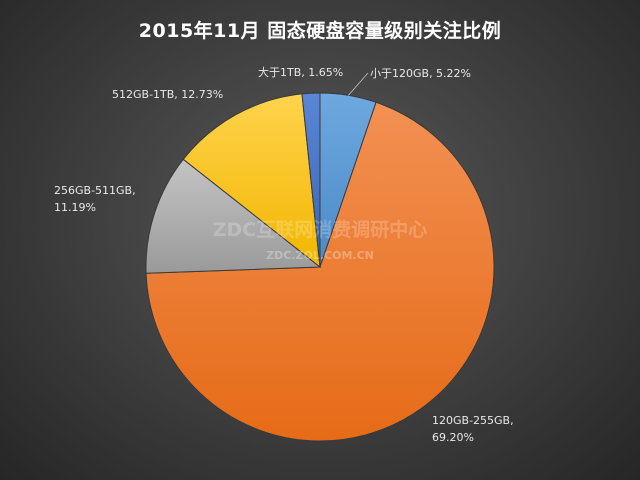 This screenshot has width=640, height=480. Describe the element at coordinates (95, 199) in the screenshot. I see `data-label: 256GB-511GB, 11.19%` at that location.